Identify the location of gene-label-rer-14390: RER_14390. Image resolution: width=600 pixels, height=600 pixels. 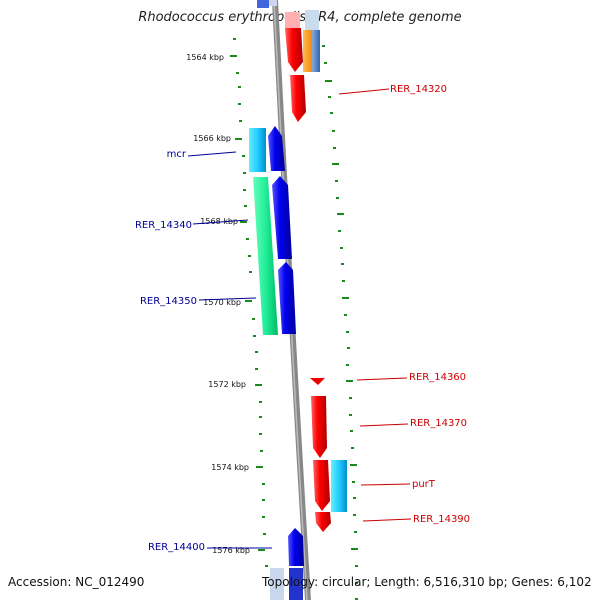
(441, 519).